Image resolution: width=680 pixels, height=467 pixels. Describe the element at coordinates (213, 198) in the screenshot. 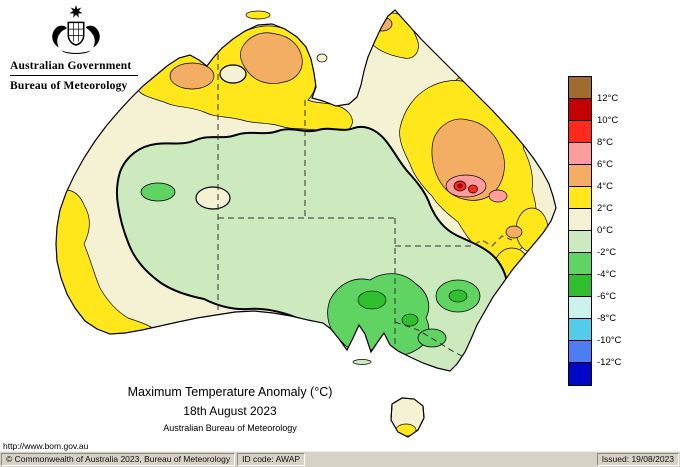

I see `region-cream-hole-center` at that location.